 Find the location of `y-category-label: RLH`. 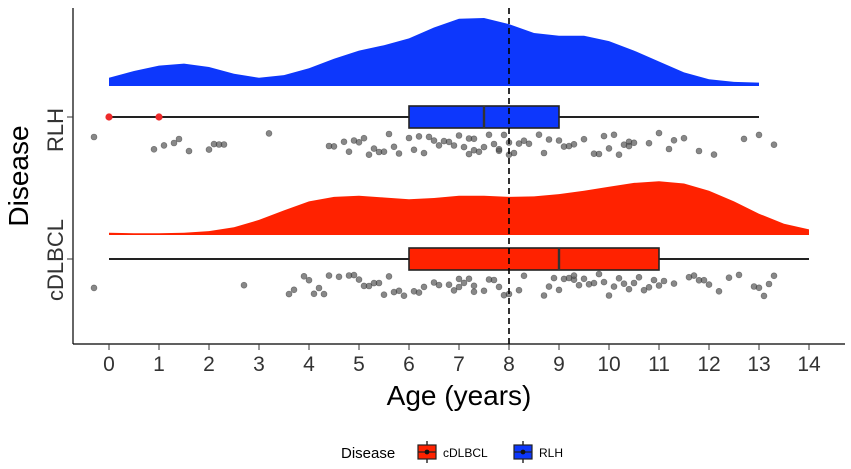

y-category-label: RLH is located at coordinates (55, 130).